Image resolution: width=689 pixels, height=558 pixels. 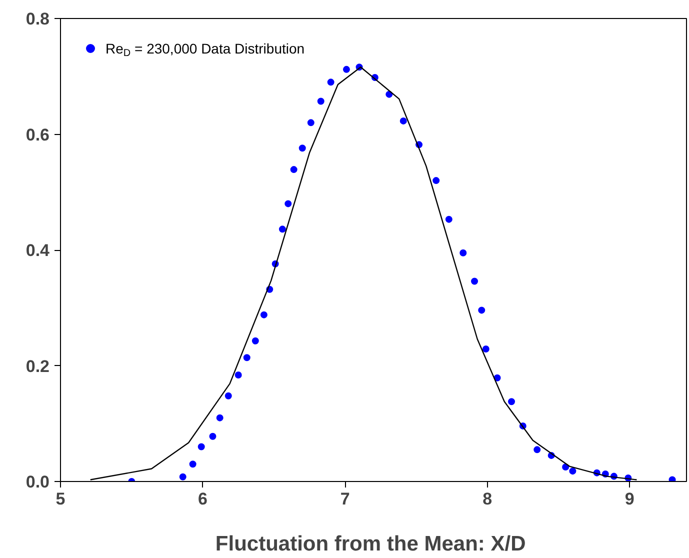 I want to click on x-tick-label: 8, so click(x=487, y=499).